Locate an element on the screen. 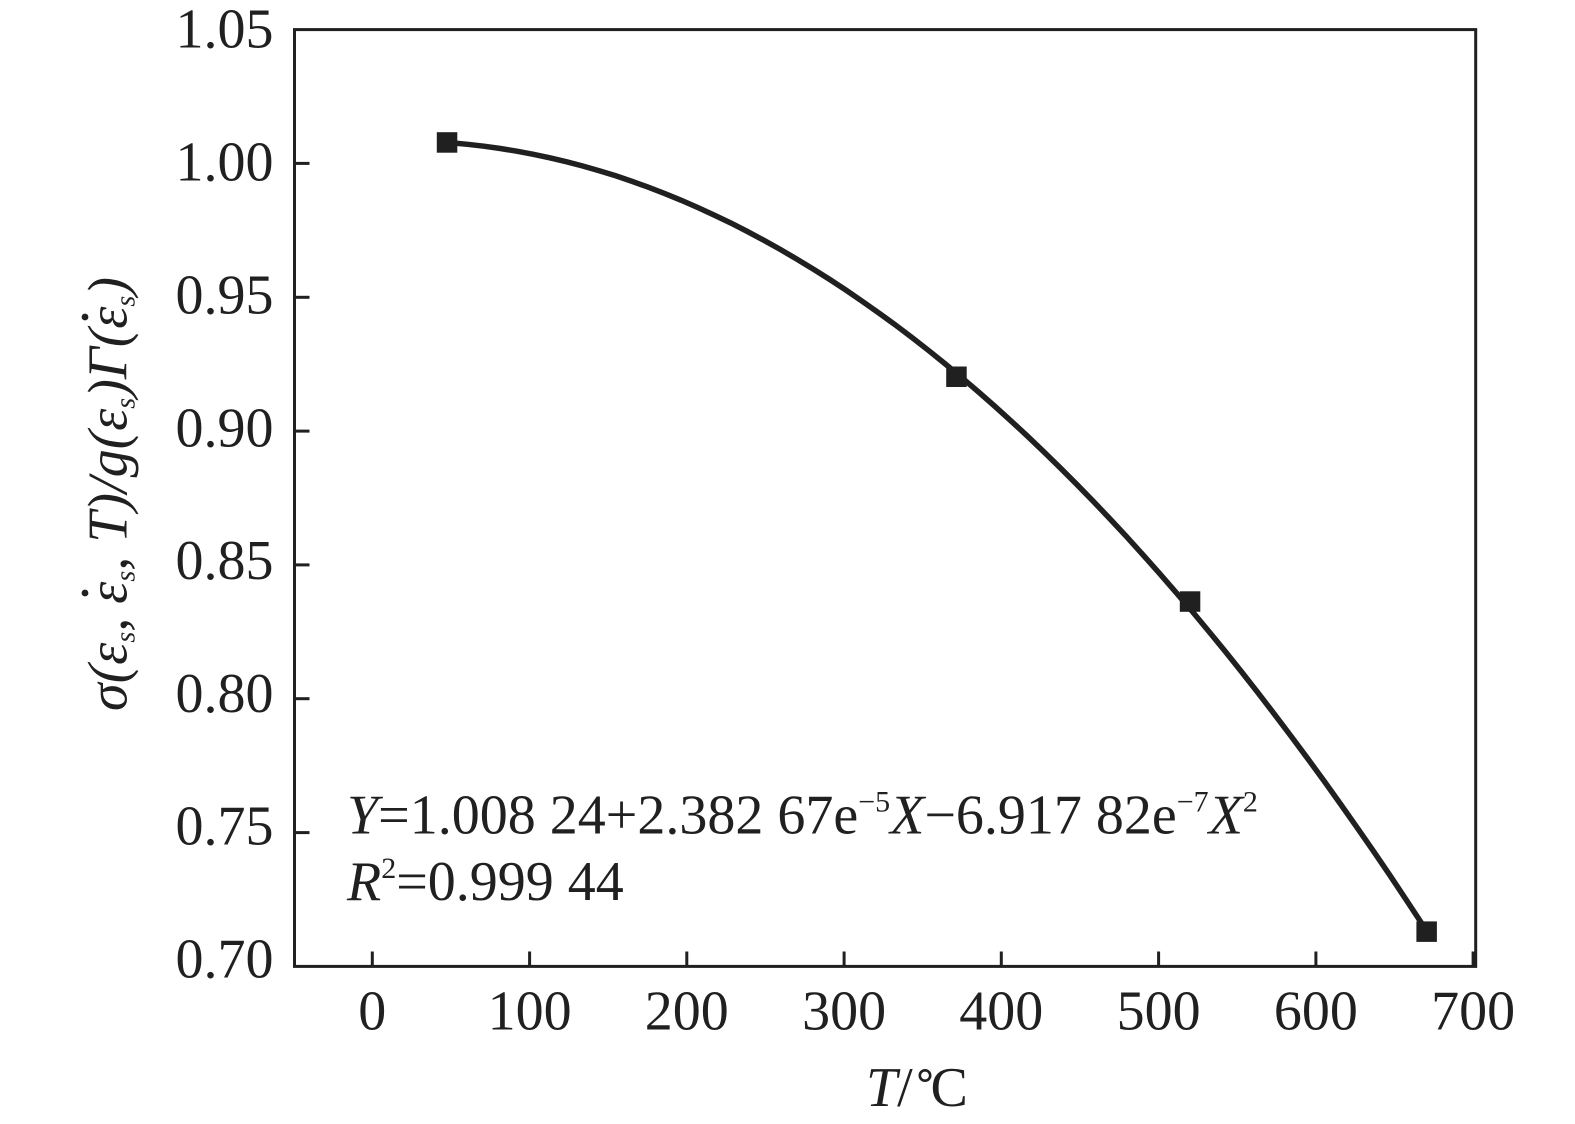  svg-text: 400 is located at coordinates (1001, 1011).